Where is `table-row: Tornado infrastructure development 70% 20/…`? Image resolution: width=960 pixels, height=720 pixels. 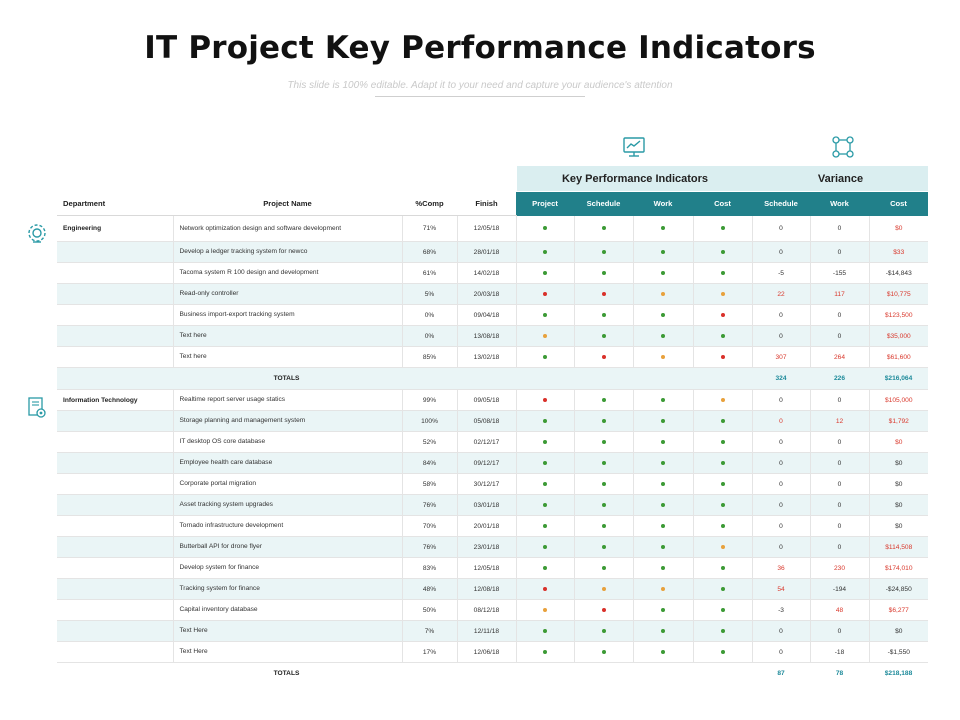
table-row: Tornado infrastructure development 70% 20/… is located at coordinates (492, 526).